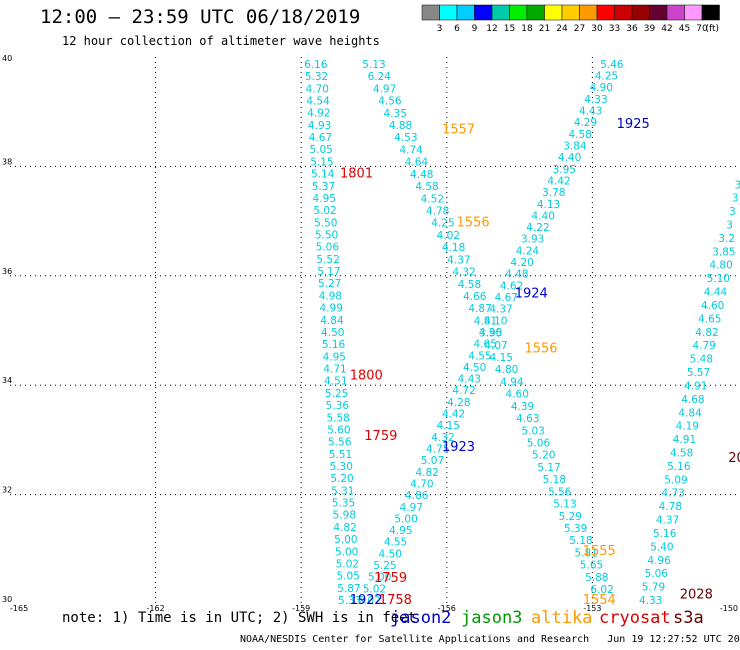 The height and width of the screenshot is (650, 740). I want to click on swh-value-label: 4.29, so click(585, 123).